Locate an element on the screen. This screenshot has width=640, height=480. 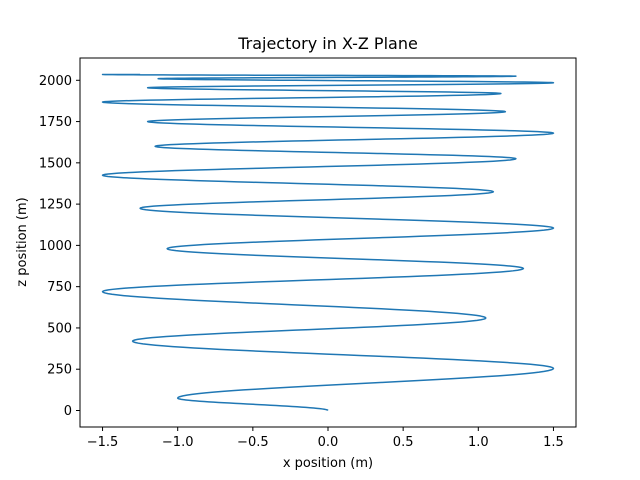
y-tick-label: 750 is located at coordinates (59, 287).